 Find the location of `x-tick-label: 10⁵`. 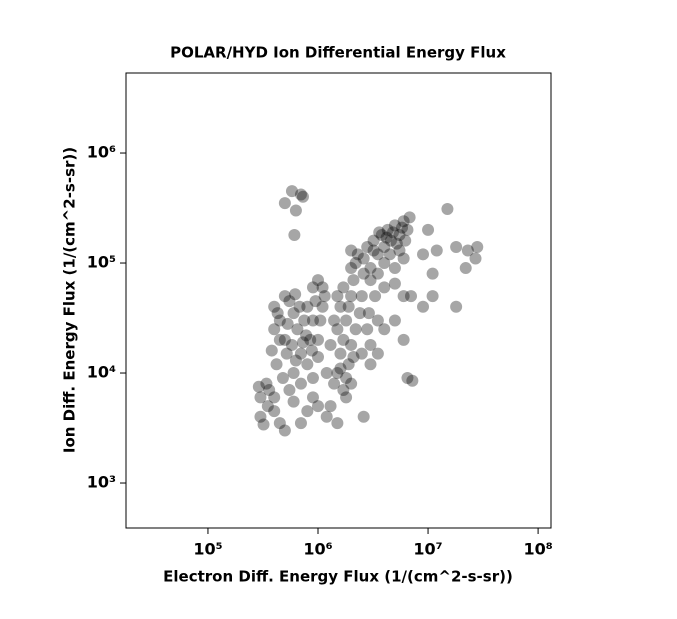

x-tick-label: 10⁵ is located at coordinates (207, 549).